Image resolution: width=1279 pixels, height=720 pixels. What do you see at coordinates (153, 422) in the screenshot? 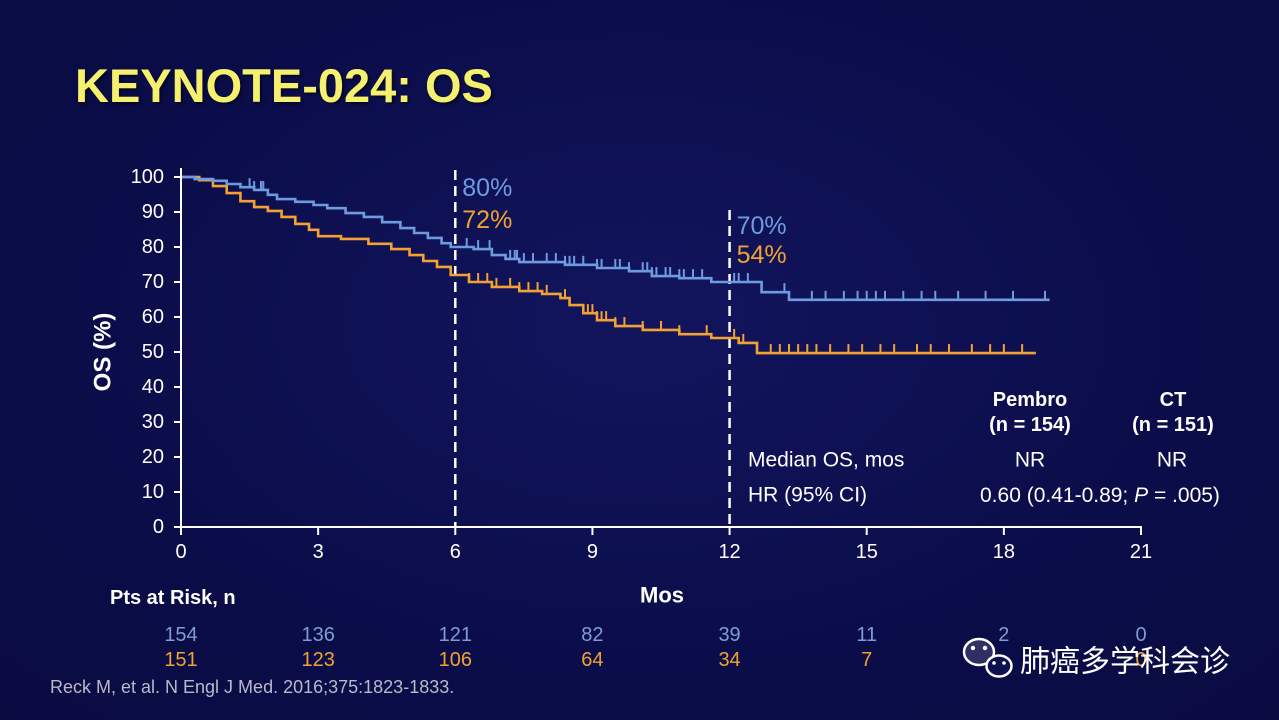
I see `y-tick-label: 30` at bounding box center [153, 422].